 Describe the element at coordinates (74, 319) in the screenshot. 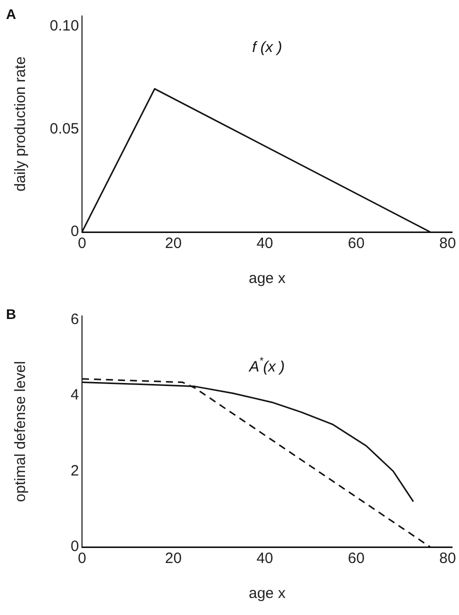

I see `y-tick-label: 6` at that location.